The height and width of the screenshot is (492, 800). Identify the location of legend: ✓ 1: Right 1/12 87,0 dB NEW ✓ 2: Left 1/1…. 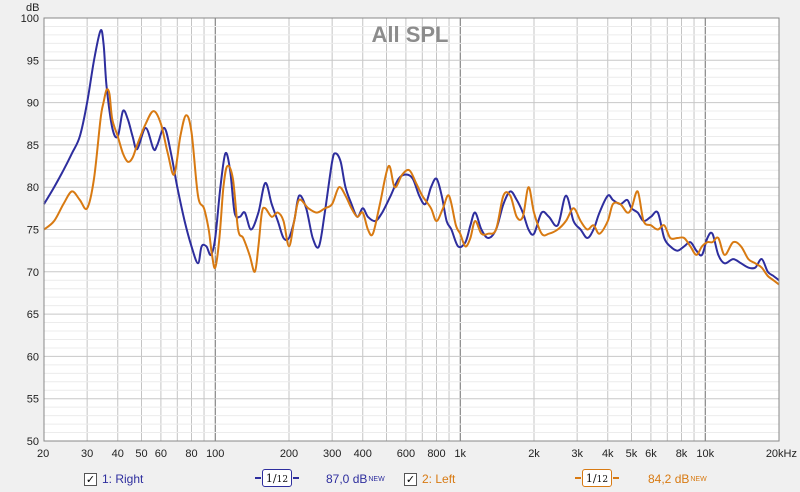
(400, 479).